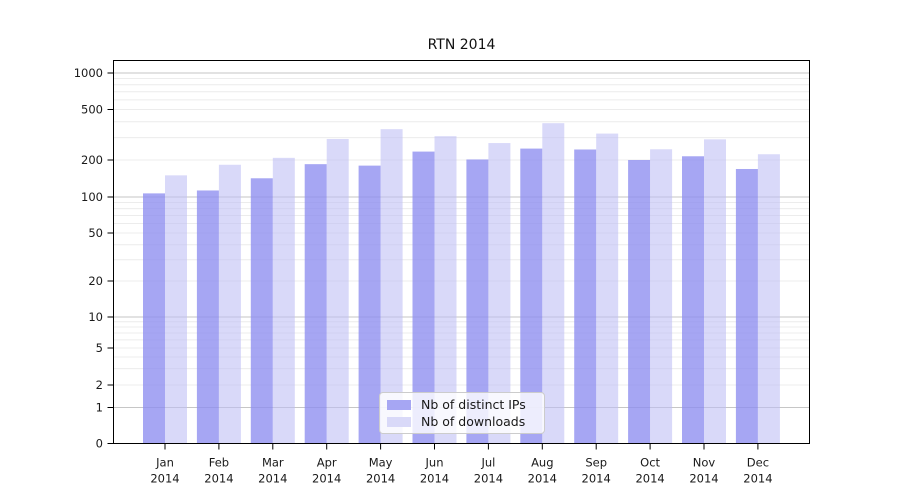 The width and height of the screenshot is (900, 500). What do you see at coordinates (88, 73) in the screenshot?
I see `y-tick-label: 1000` at bounding box center [88, 73].